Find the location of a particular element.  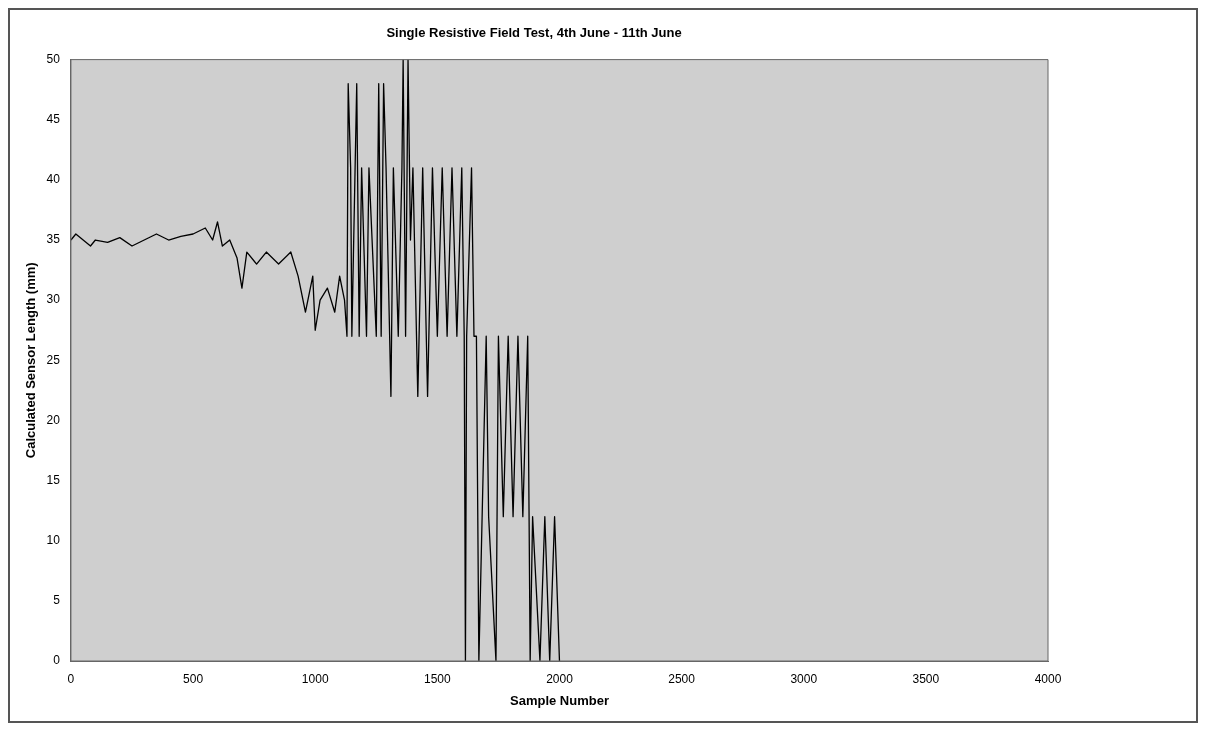

x-tick-label: 3500 is located at coordinates (926, 678).